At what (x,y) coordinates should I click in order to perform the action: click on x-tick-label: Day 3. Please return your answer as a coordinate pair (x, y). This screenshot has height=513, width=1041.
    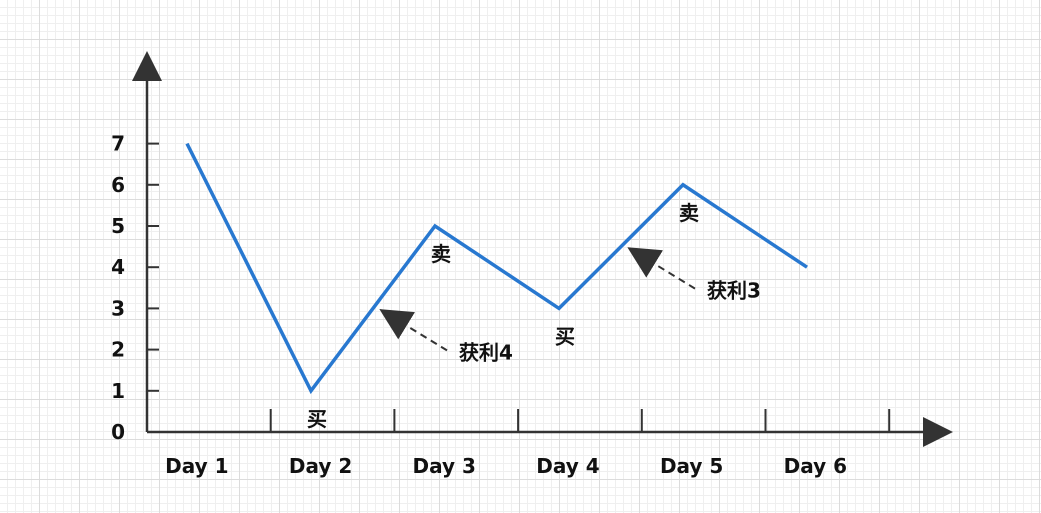
    Looking at the image, I should click on (444, 466).